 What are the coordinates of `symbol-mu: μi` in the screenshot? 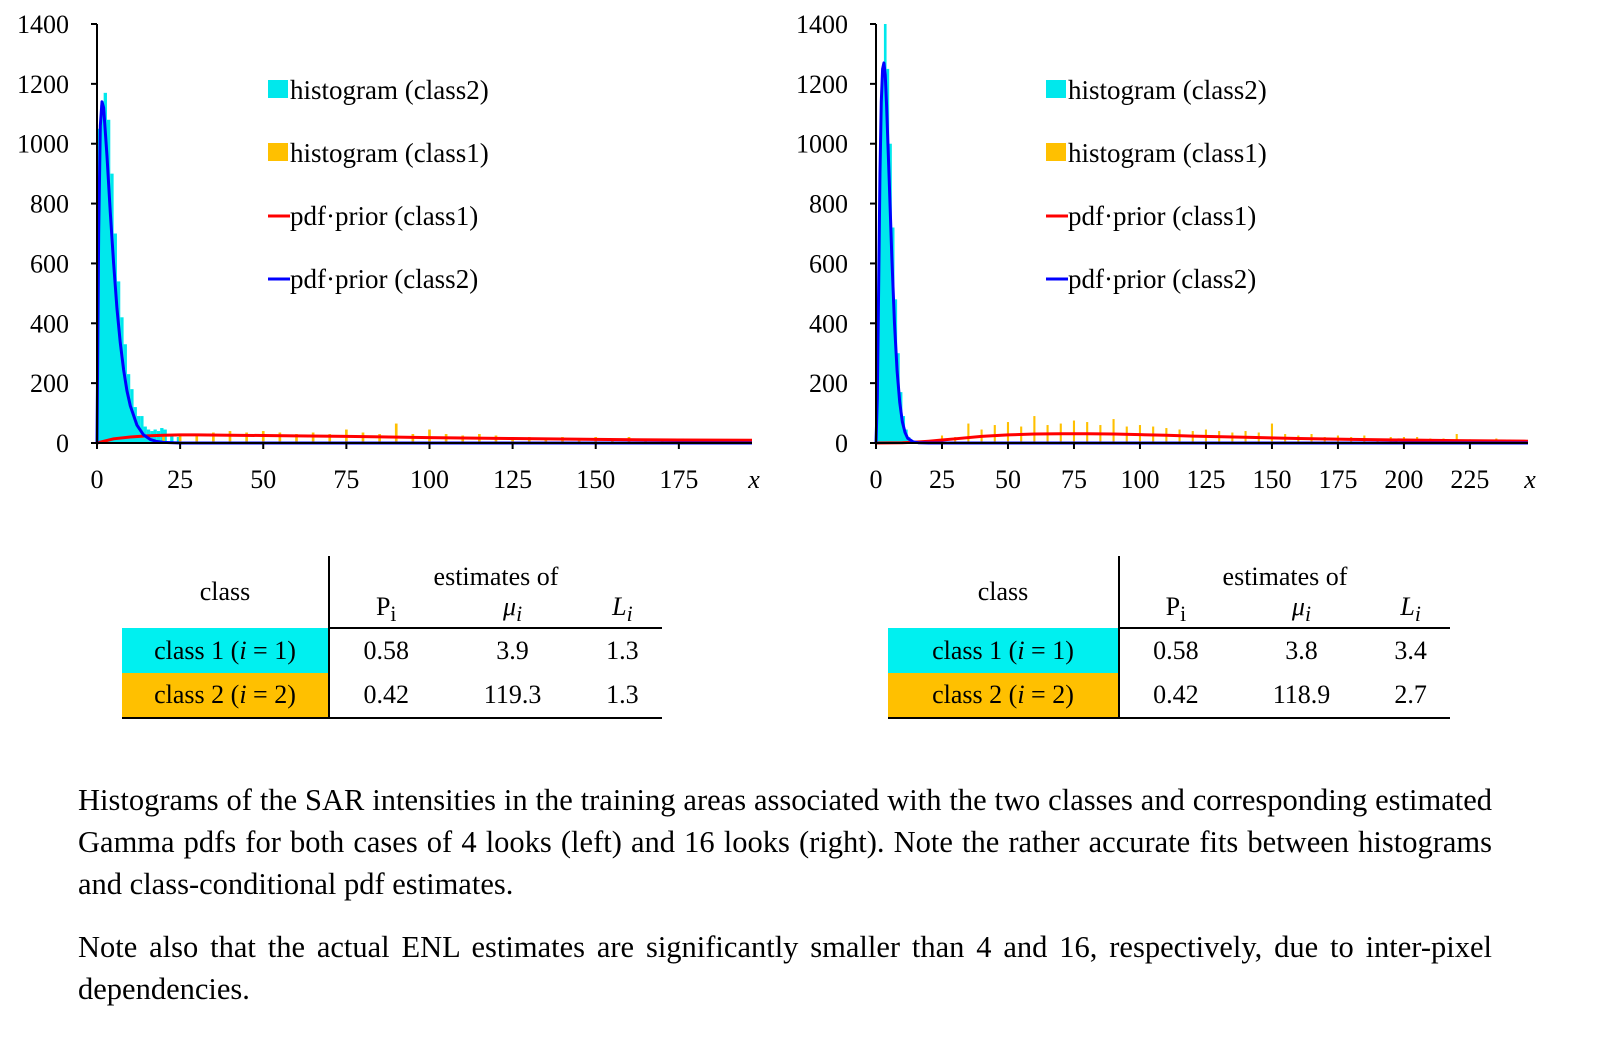 It's located at (512, 611).